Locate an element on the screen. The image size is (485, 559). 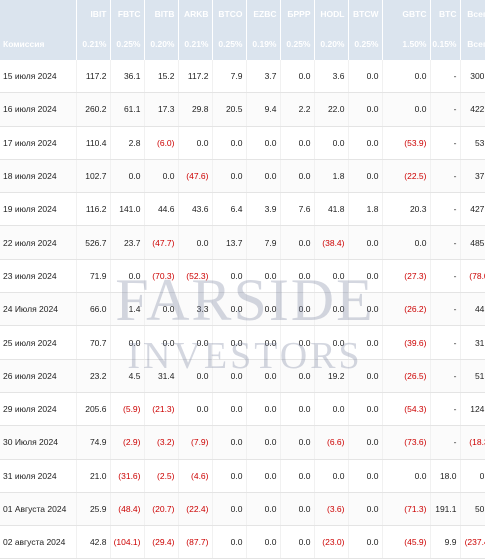
column-header: BITB is located at coordinates (161, 14).